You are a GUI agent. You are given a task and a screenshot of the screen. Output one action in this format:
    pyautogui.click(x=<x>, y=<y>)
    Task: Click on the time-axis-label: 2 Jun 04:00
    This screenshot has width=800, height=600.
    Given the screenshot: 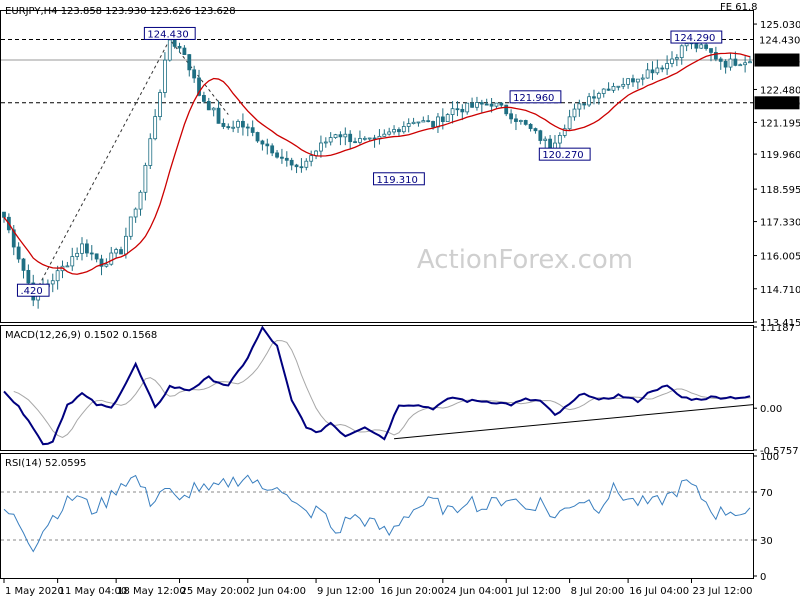 What is the action you would take?
    pyautogui.click(x=277, y=591)
    